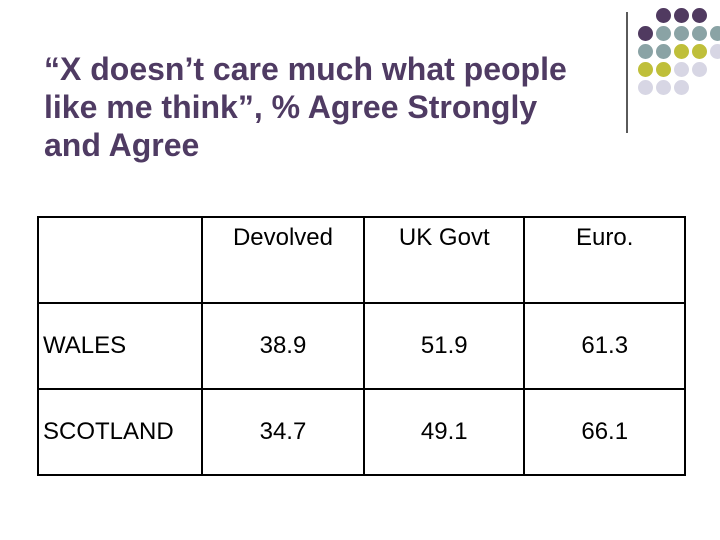 The width and height of the screenshot is (720, 540). I want to click on row-label-scotland: SCOTLAND, so click(120, 432).